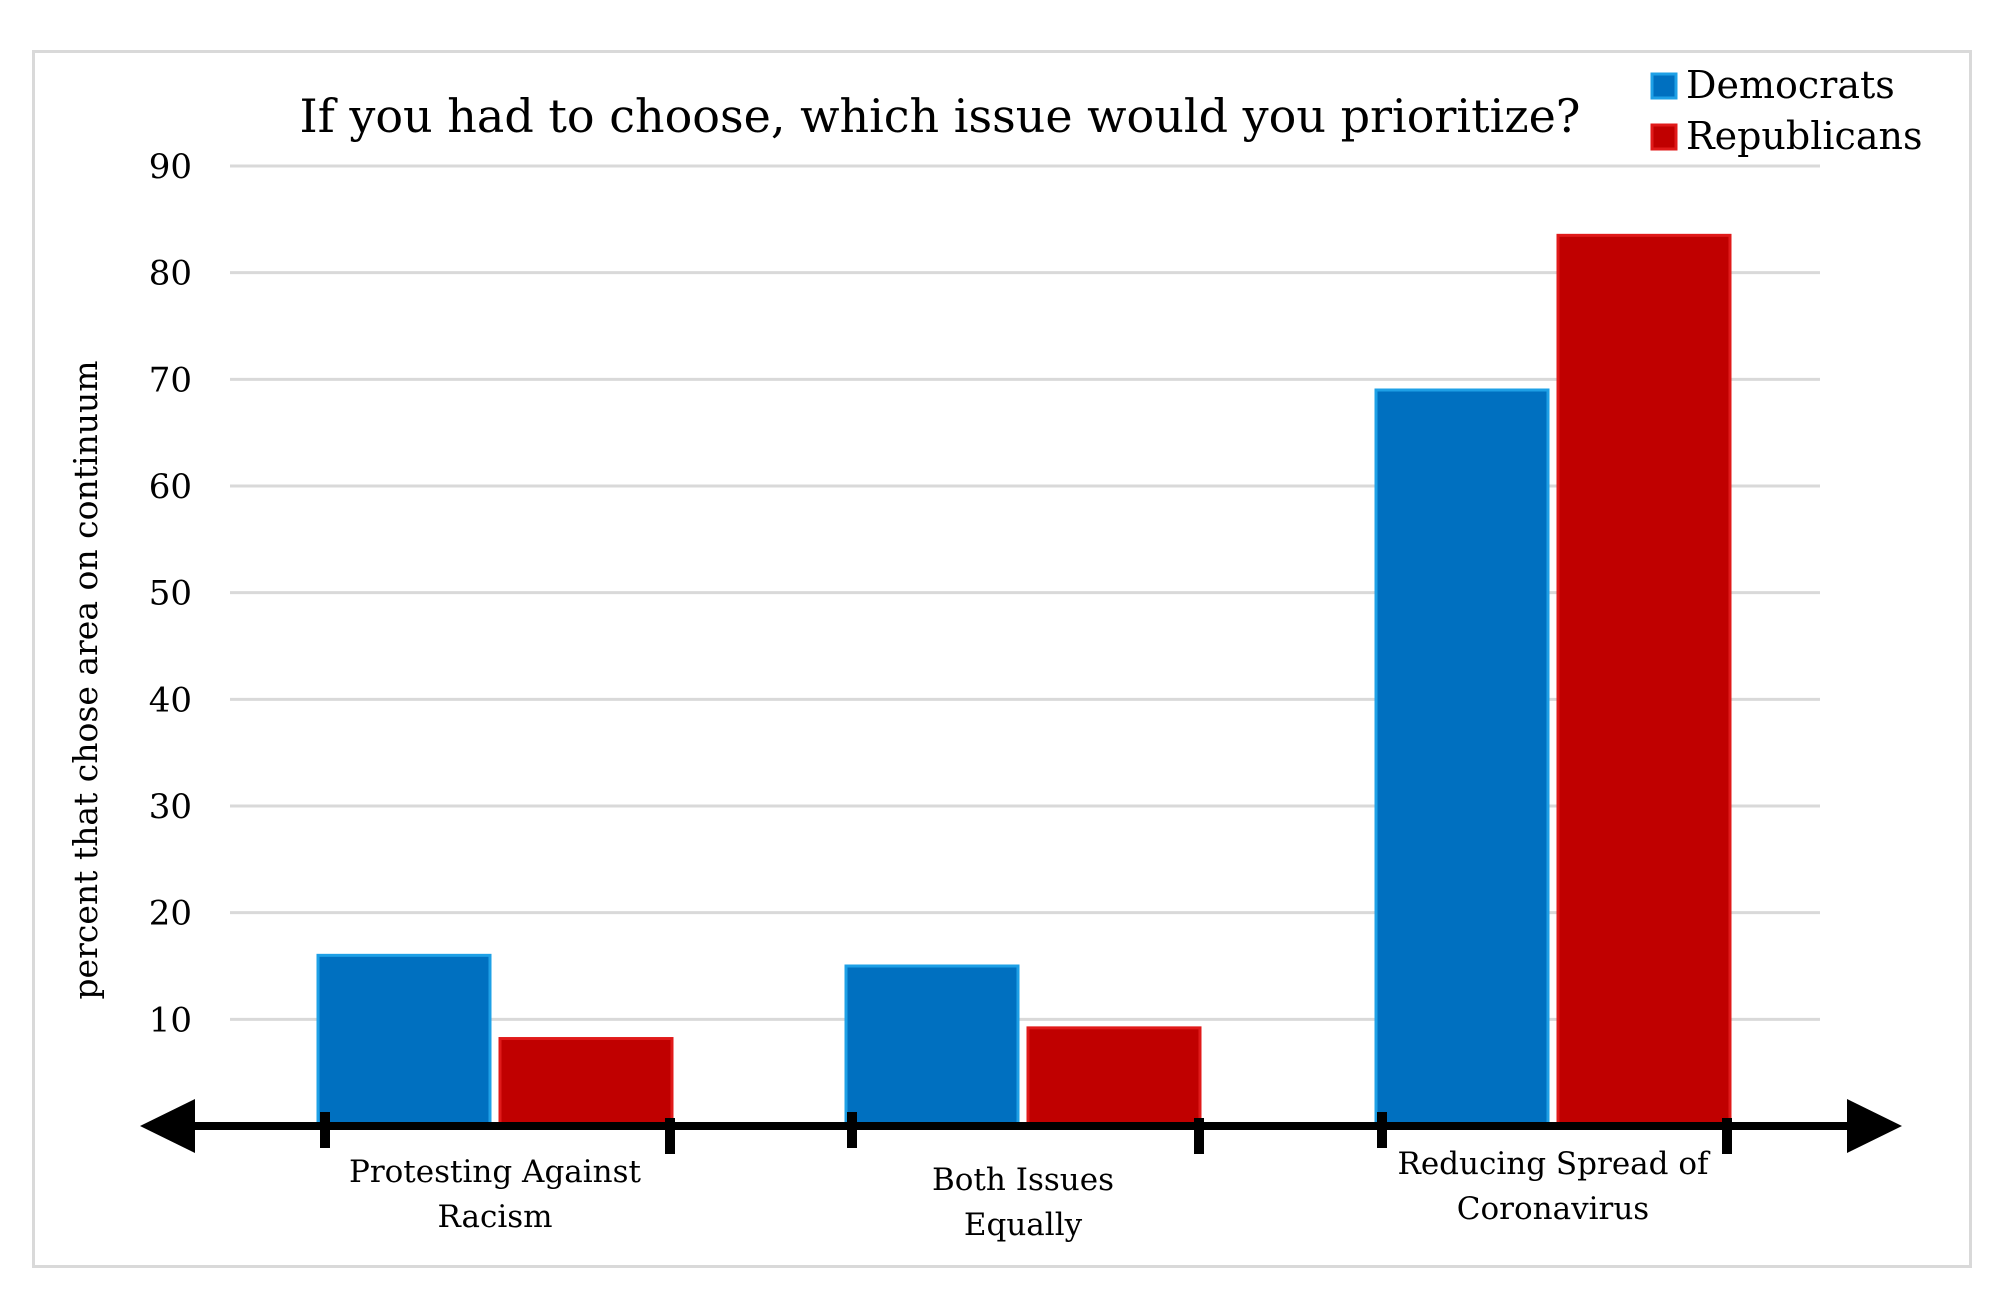  I want to click on y-tick-label-50: 50, so click(170, 594).